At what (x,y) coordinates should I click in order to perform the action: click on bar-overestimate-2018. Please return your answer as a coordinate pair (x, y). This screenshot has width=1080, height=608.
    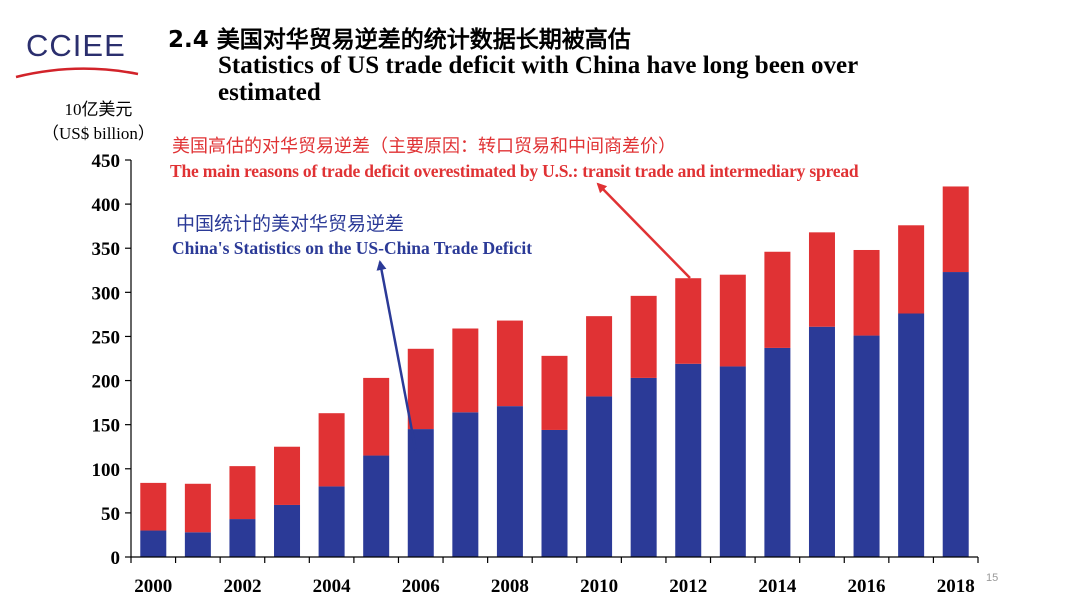
    Looking at the image, I should click on (955, 229).